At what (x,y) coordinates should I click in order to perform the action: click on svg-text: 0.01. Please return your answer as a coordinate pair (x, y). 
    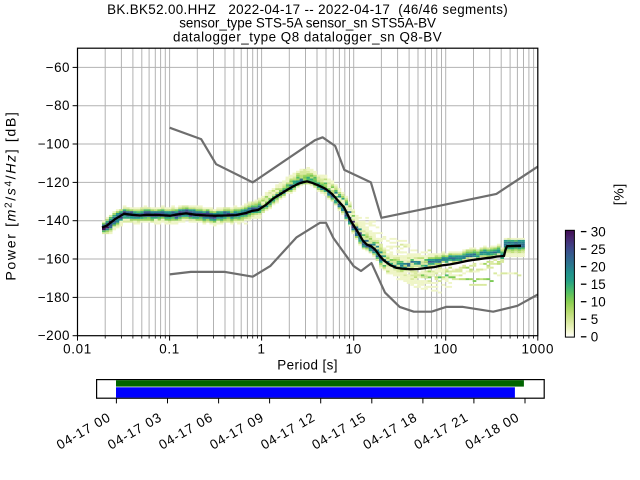
    Looking at the image, I should click on (77, 349).